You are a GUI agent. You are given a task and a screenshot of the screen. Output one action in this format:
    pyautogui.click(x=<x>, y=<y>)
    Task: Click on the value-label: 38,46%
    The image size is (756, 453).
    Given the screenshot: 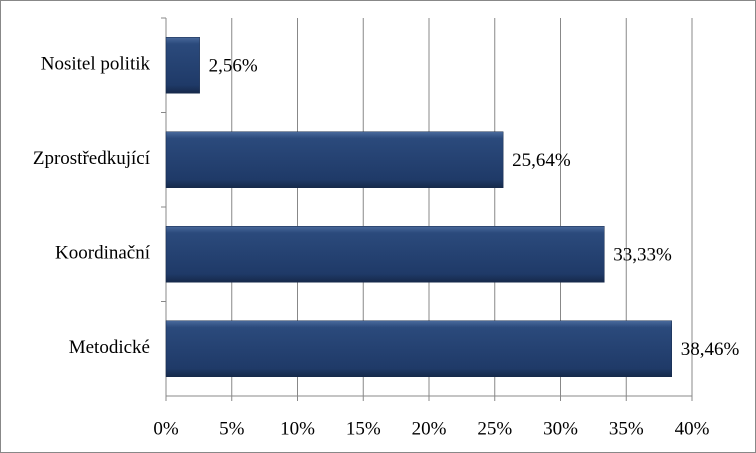 What is the action you would take?
    pyautogui.click(x=710, y=349)
    